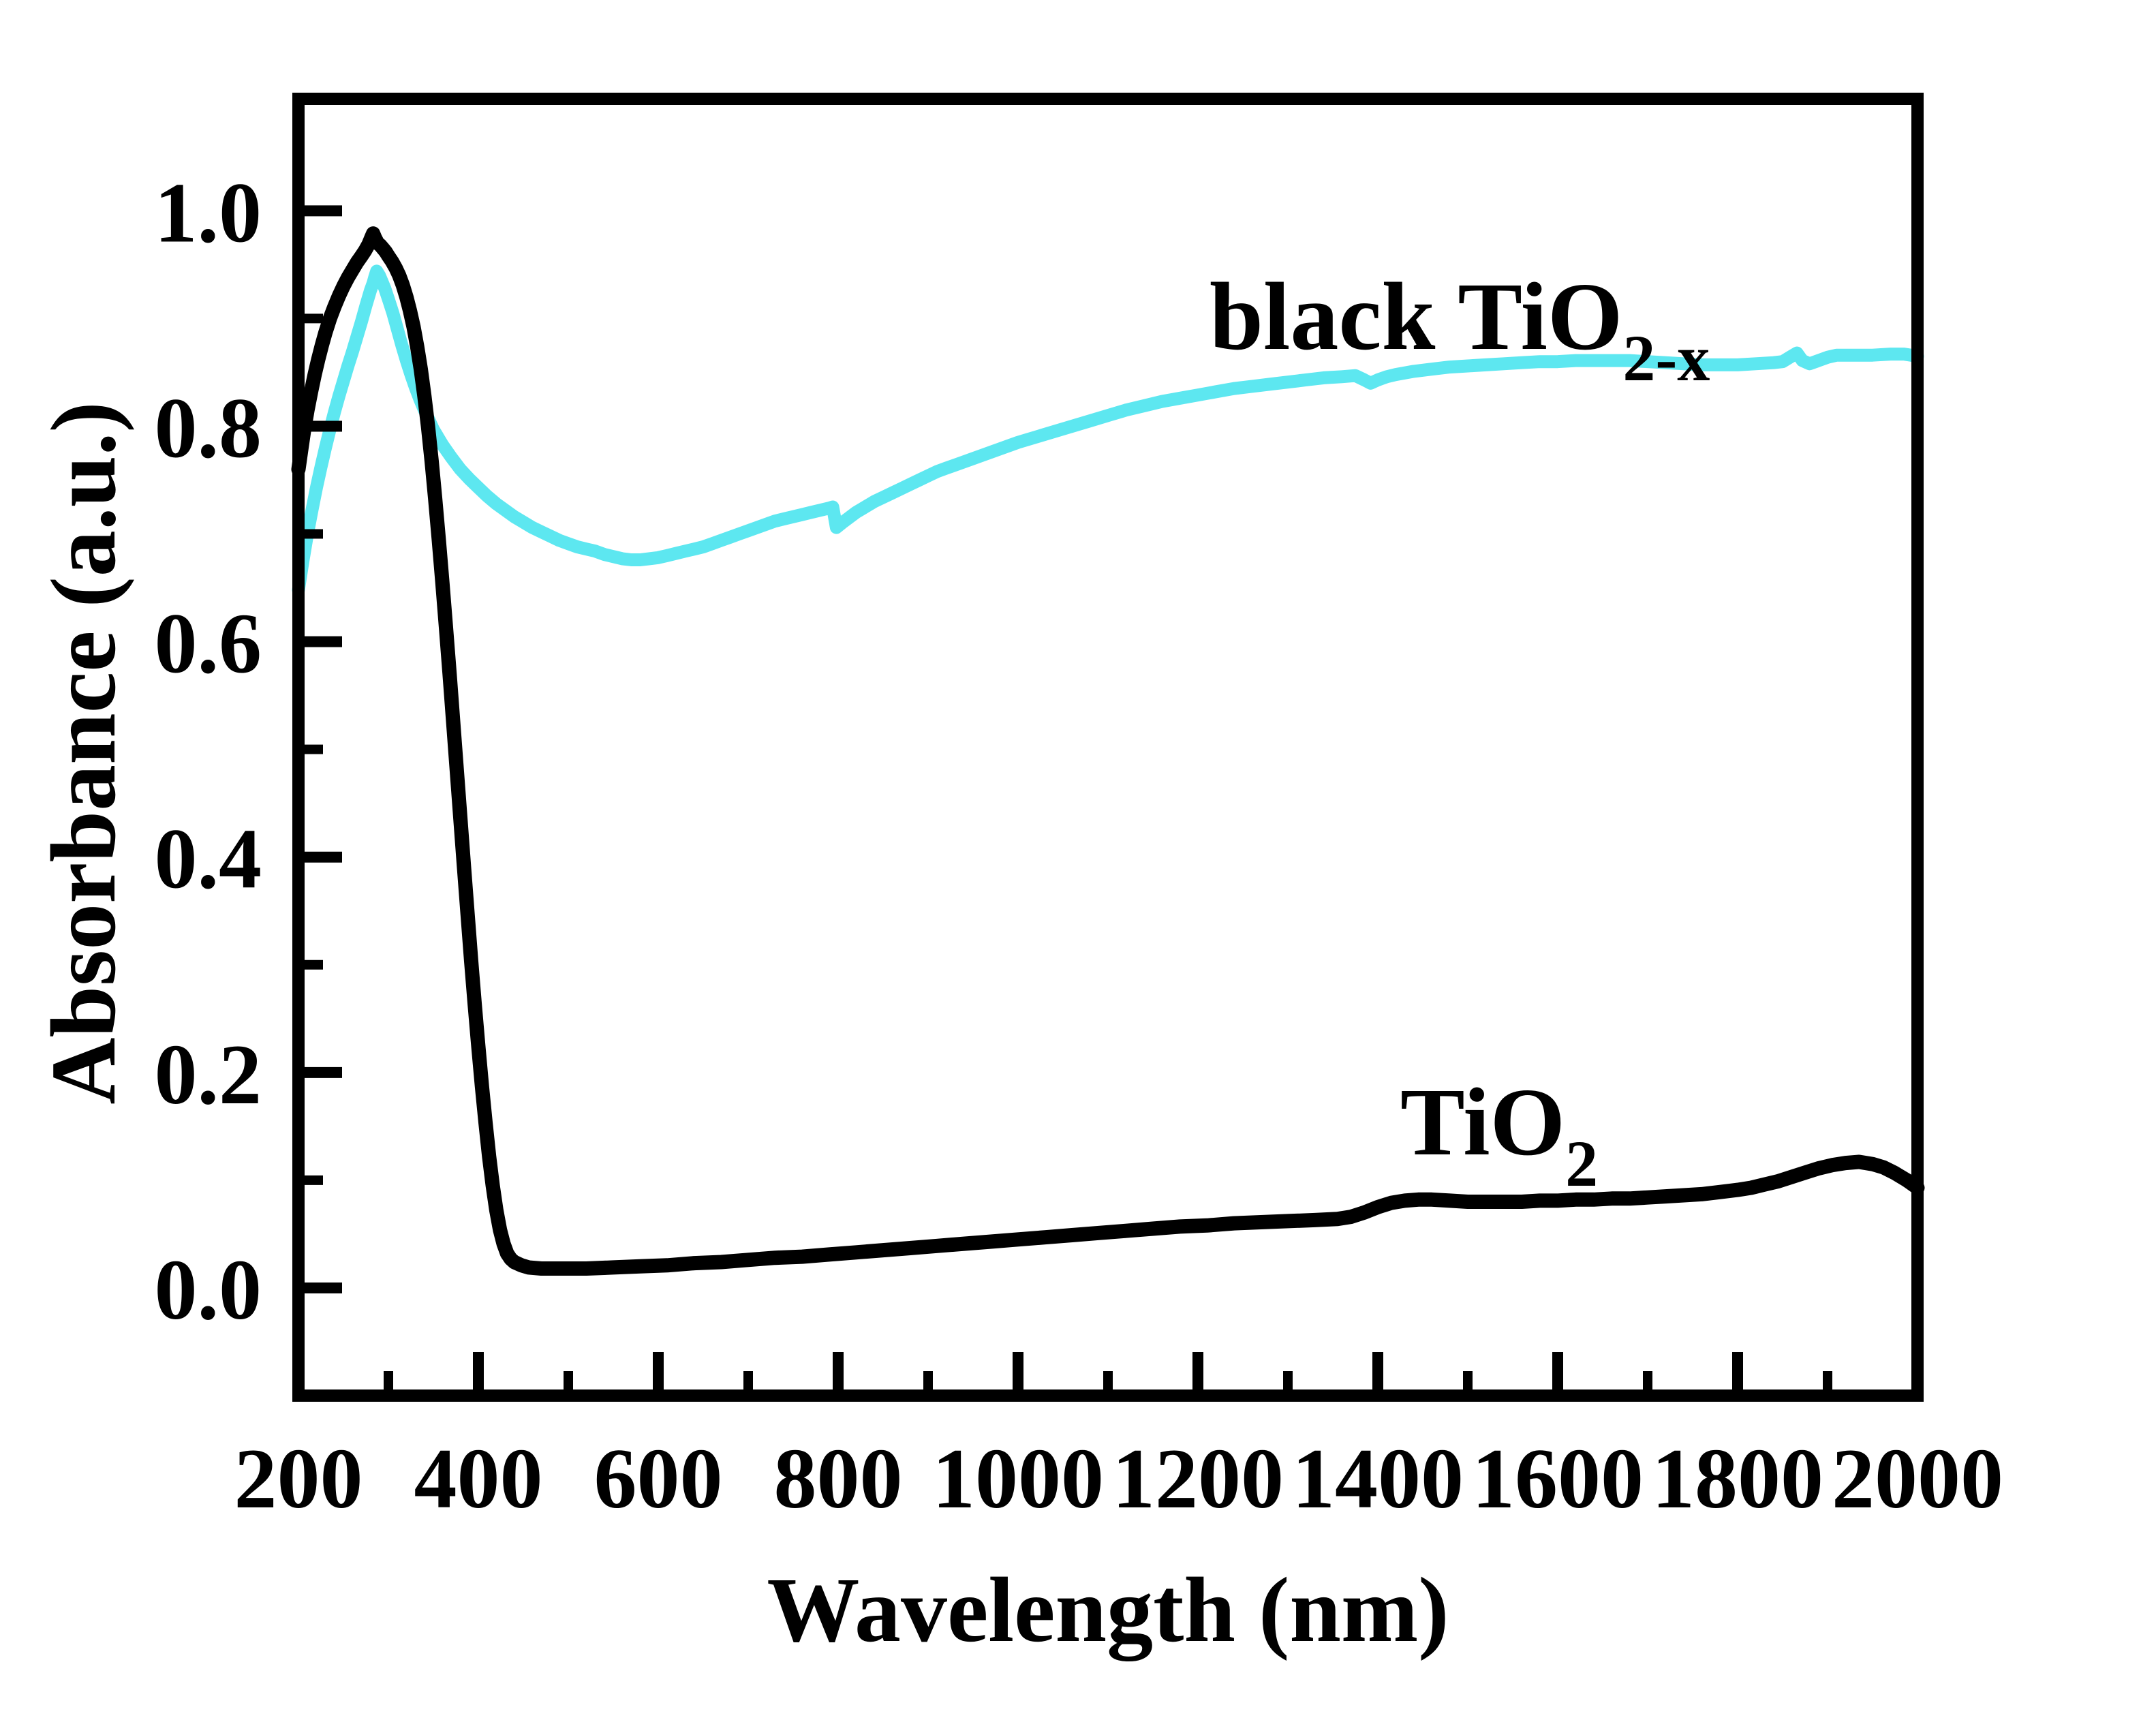 The image size is (2156, 1720). What do you see at coordinates (838, 1479) in the screenshot?
I see `x-axis-tick-label: 800` at bounding box center [838, 1479].